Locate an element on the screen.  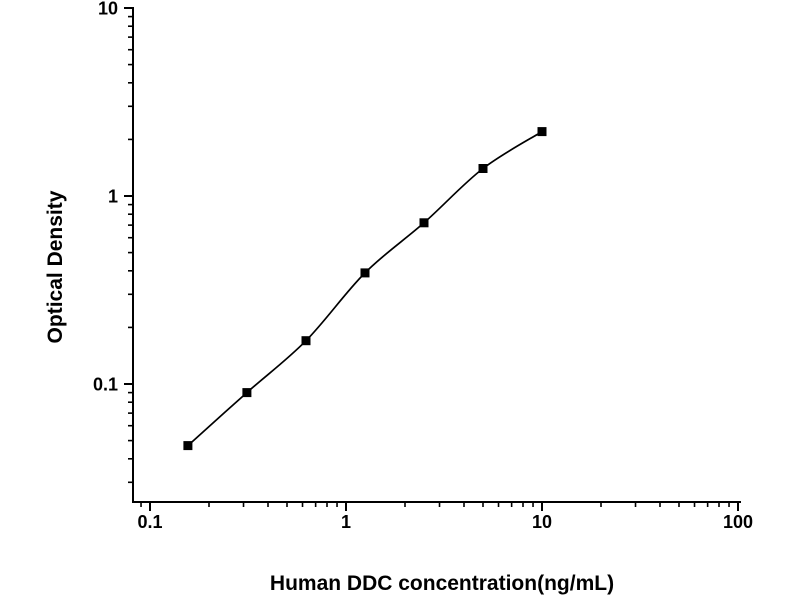
y-tick-label: 0.1 is located at coordinates (105, 385).